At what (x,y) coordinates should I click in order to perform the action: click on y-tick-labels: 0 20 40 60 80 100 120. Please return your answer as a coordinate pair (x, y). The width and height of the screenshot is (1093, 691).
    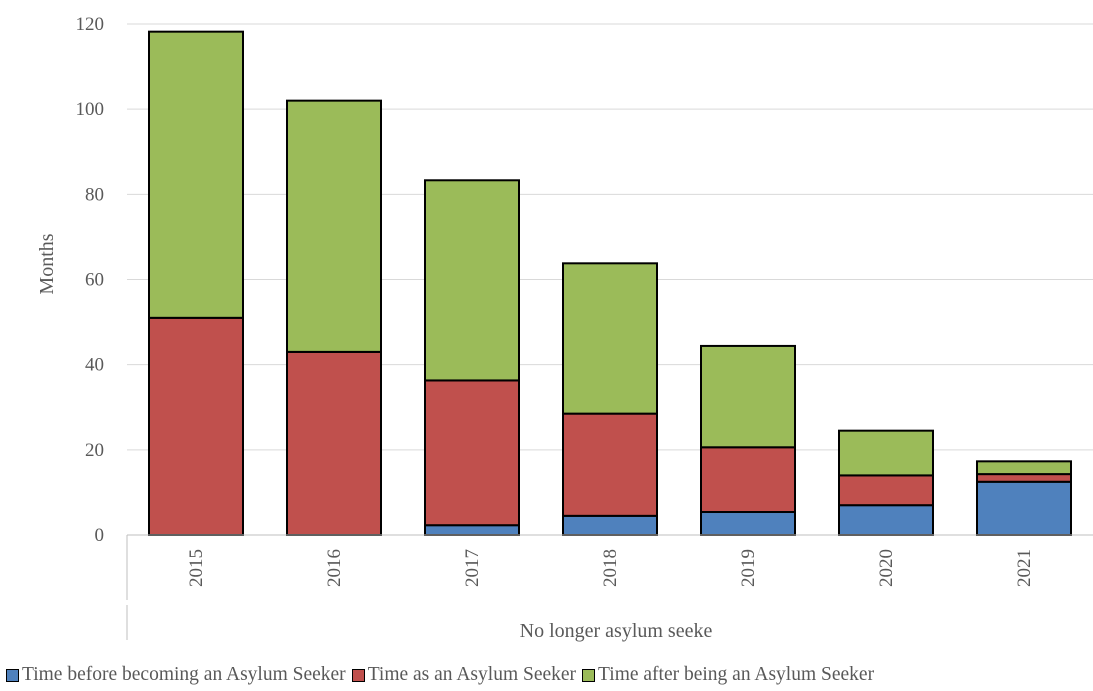
    Looking at the image, I should click on (90, 280).